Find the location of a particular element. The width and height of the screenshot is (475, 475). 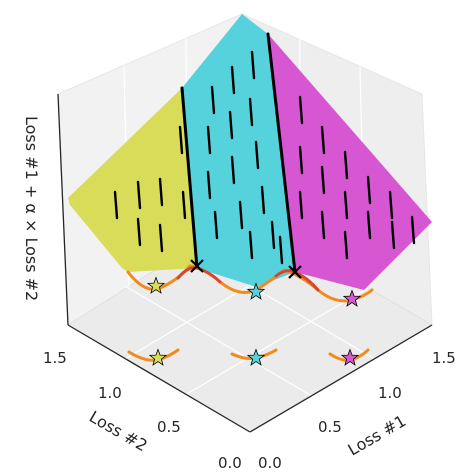

x-tick-label: 1.5 is located at coordinates (444, 358).